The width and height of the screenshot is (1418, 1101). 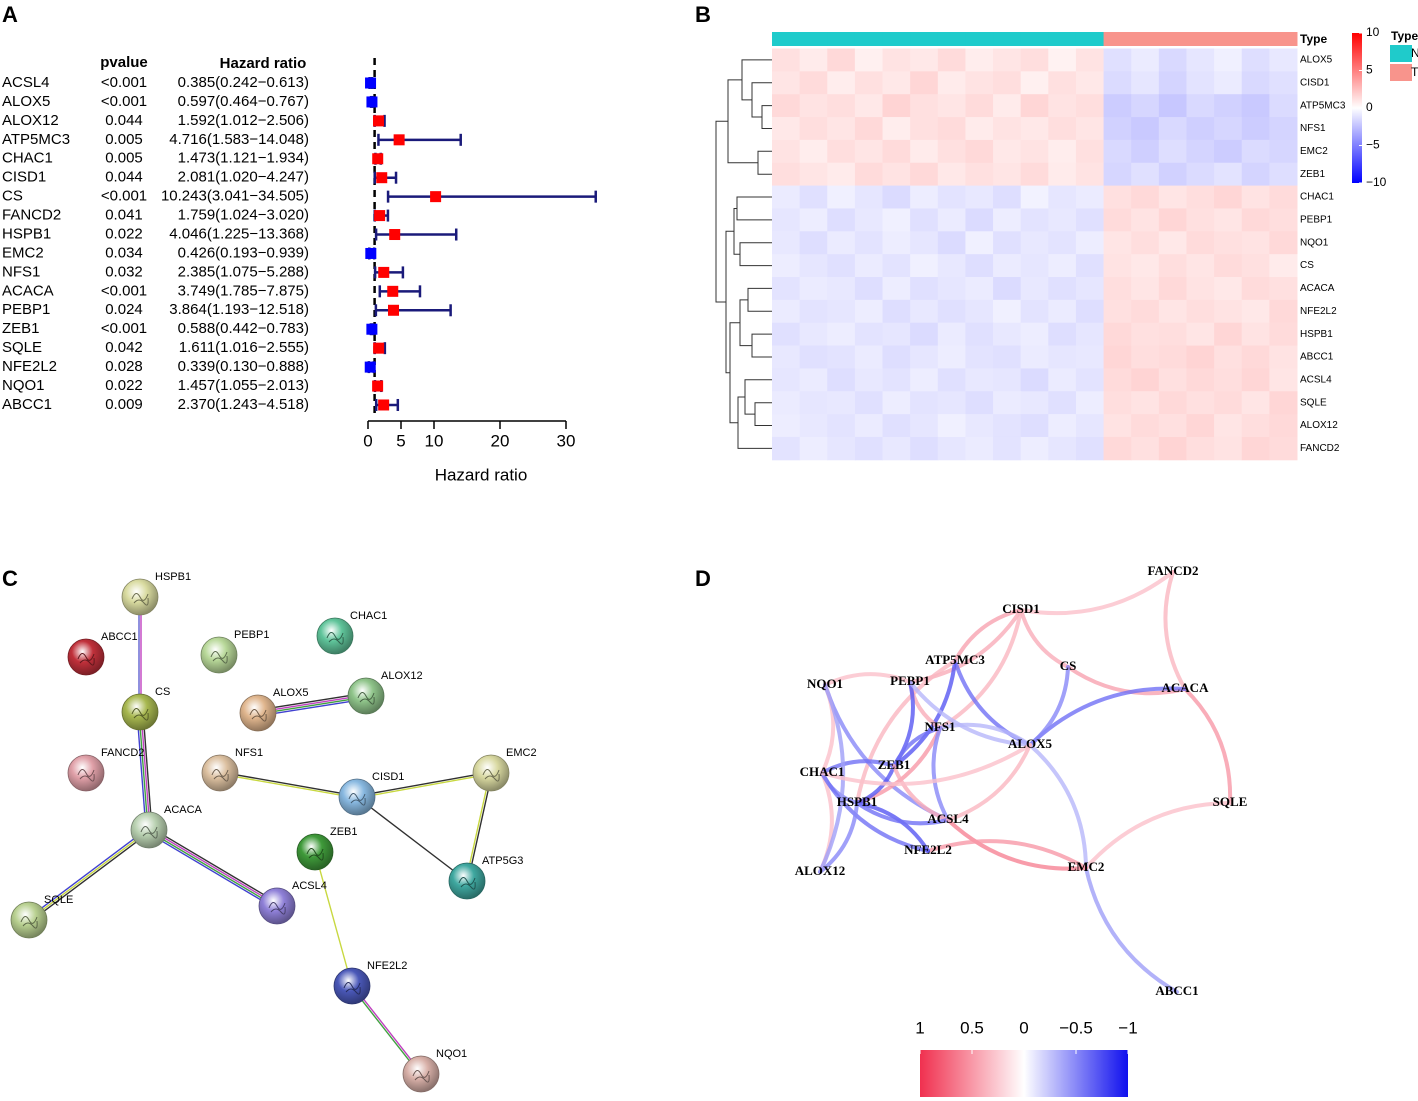 I want to click on hazard-ratio-label: 2.370(1.243−4.518), so click(x=243, y=404).